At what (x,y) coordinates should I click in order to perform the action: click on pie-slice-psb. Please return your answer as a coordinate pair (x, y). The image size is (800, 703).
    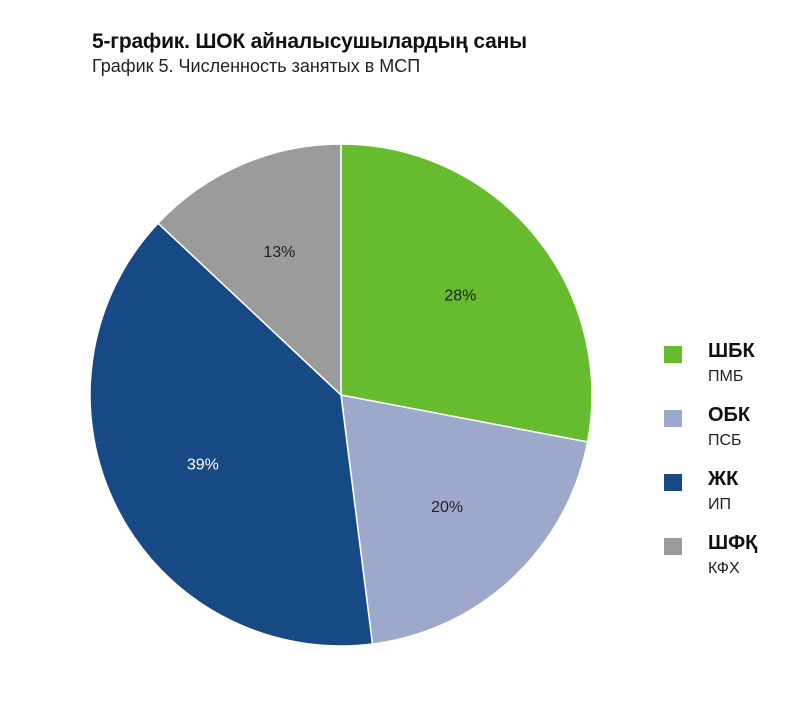
    Looking at the image, I should click on (464, 519).